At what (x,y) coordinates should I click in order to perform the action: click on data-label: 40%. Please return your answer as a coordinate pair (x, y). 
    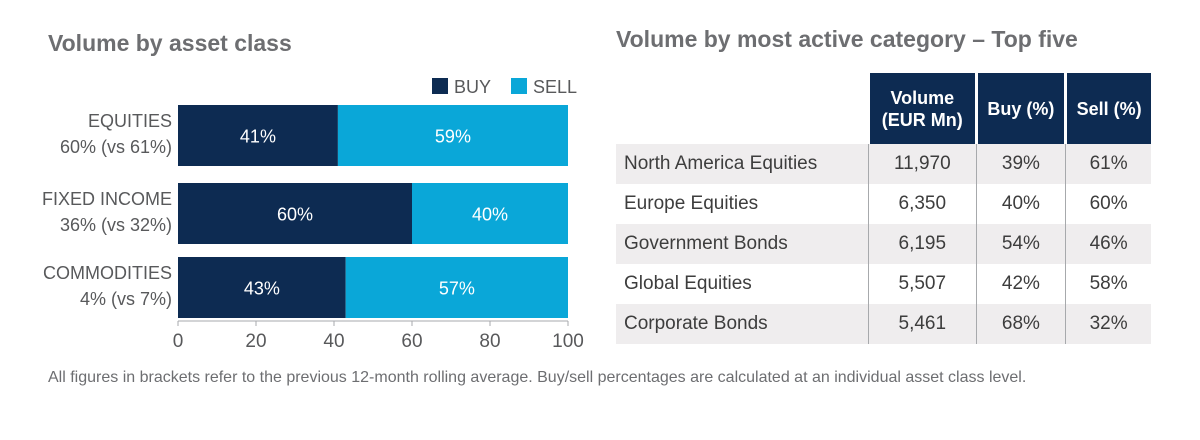
    Looking at the image, I should click on (490, 215).